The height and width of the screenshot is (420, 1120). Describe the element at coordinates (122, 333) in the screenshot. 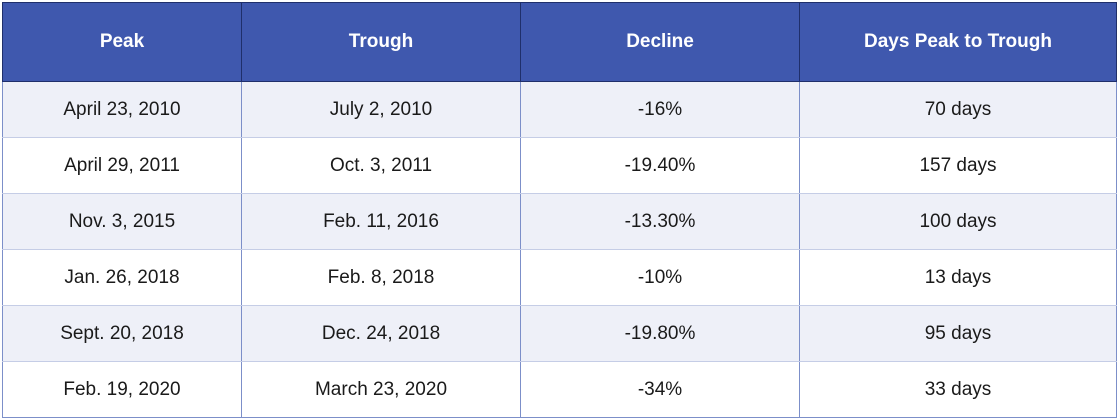

I see `peak-cell: Sept. 20, 2018` at that location.